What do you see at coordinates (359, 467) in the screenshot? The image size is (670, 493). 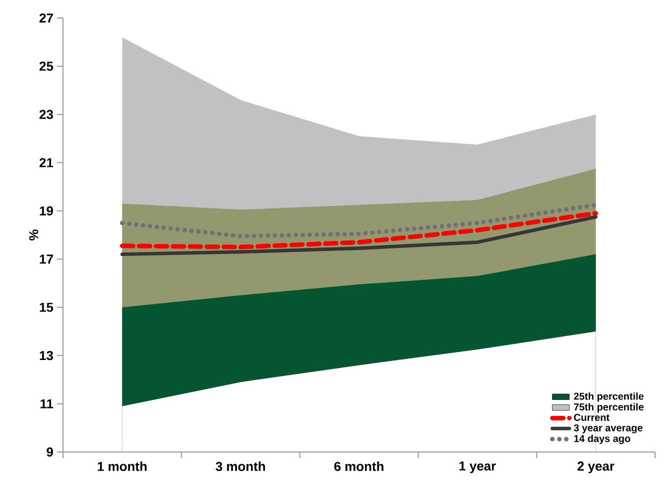 I see `x-tick-label: 6 month` at bounding box center [359, 467].